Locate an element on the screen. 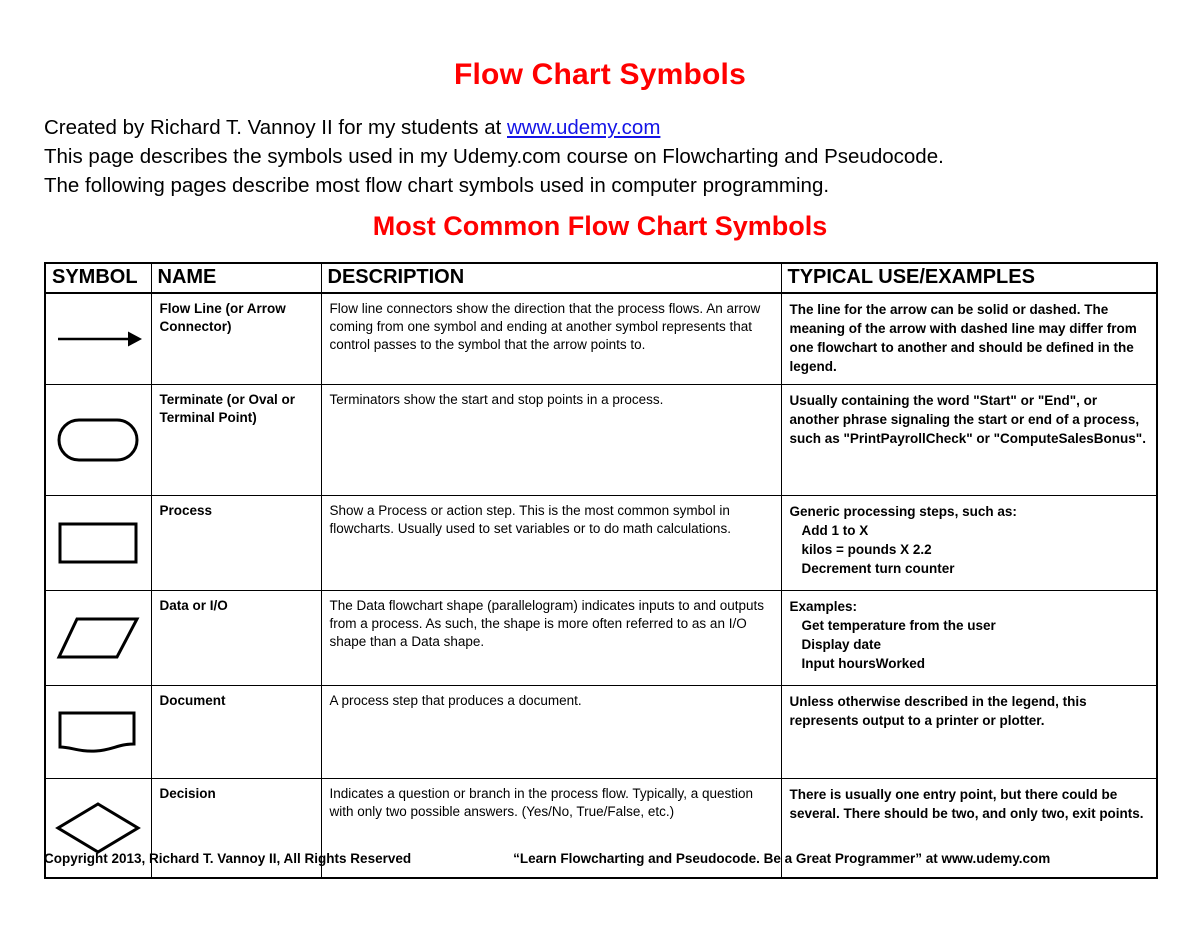 This screenshot has width=1200, height=927. symbol-name: Decision is located at coordinates (236, 828).